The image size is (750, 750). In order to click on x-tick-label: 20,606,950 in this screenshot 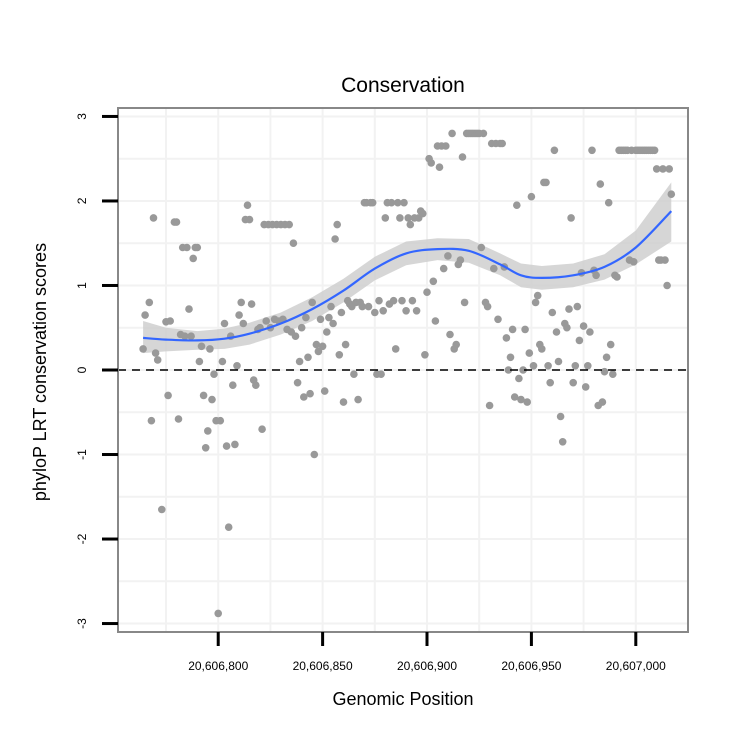, I will do `click(531, 666)`.